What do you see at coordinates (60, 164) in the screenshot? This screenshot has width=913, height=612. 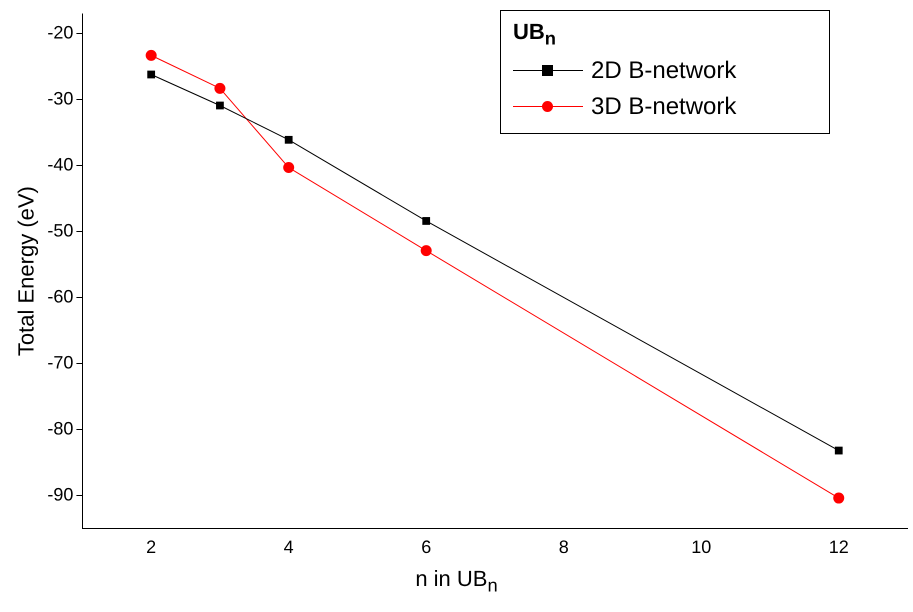 I see `y-tick-label: -40` at bounding box center [60, 164].